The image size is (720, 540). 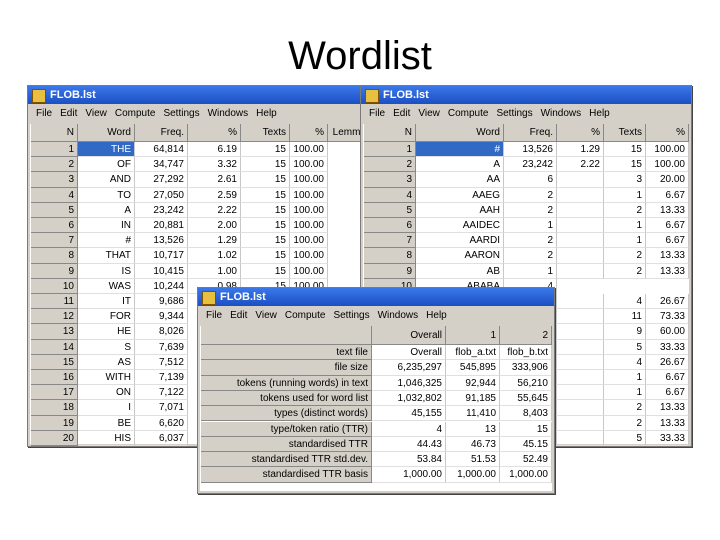 I want to click on cell: 1.00, so click(x=214, y=271).